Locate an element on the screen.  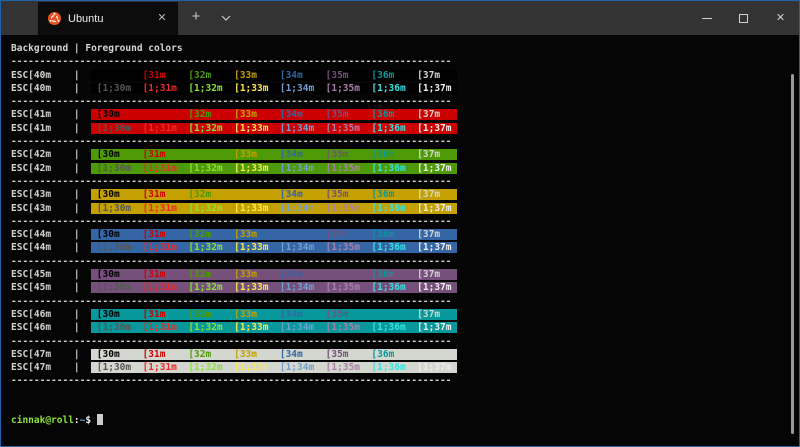
new-tab-button: + is located at coordinates (196, 16).